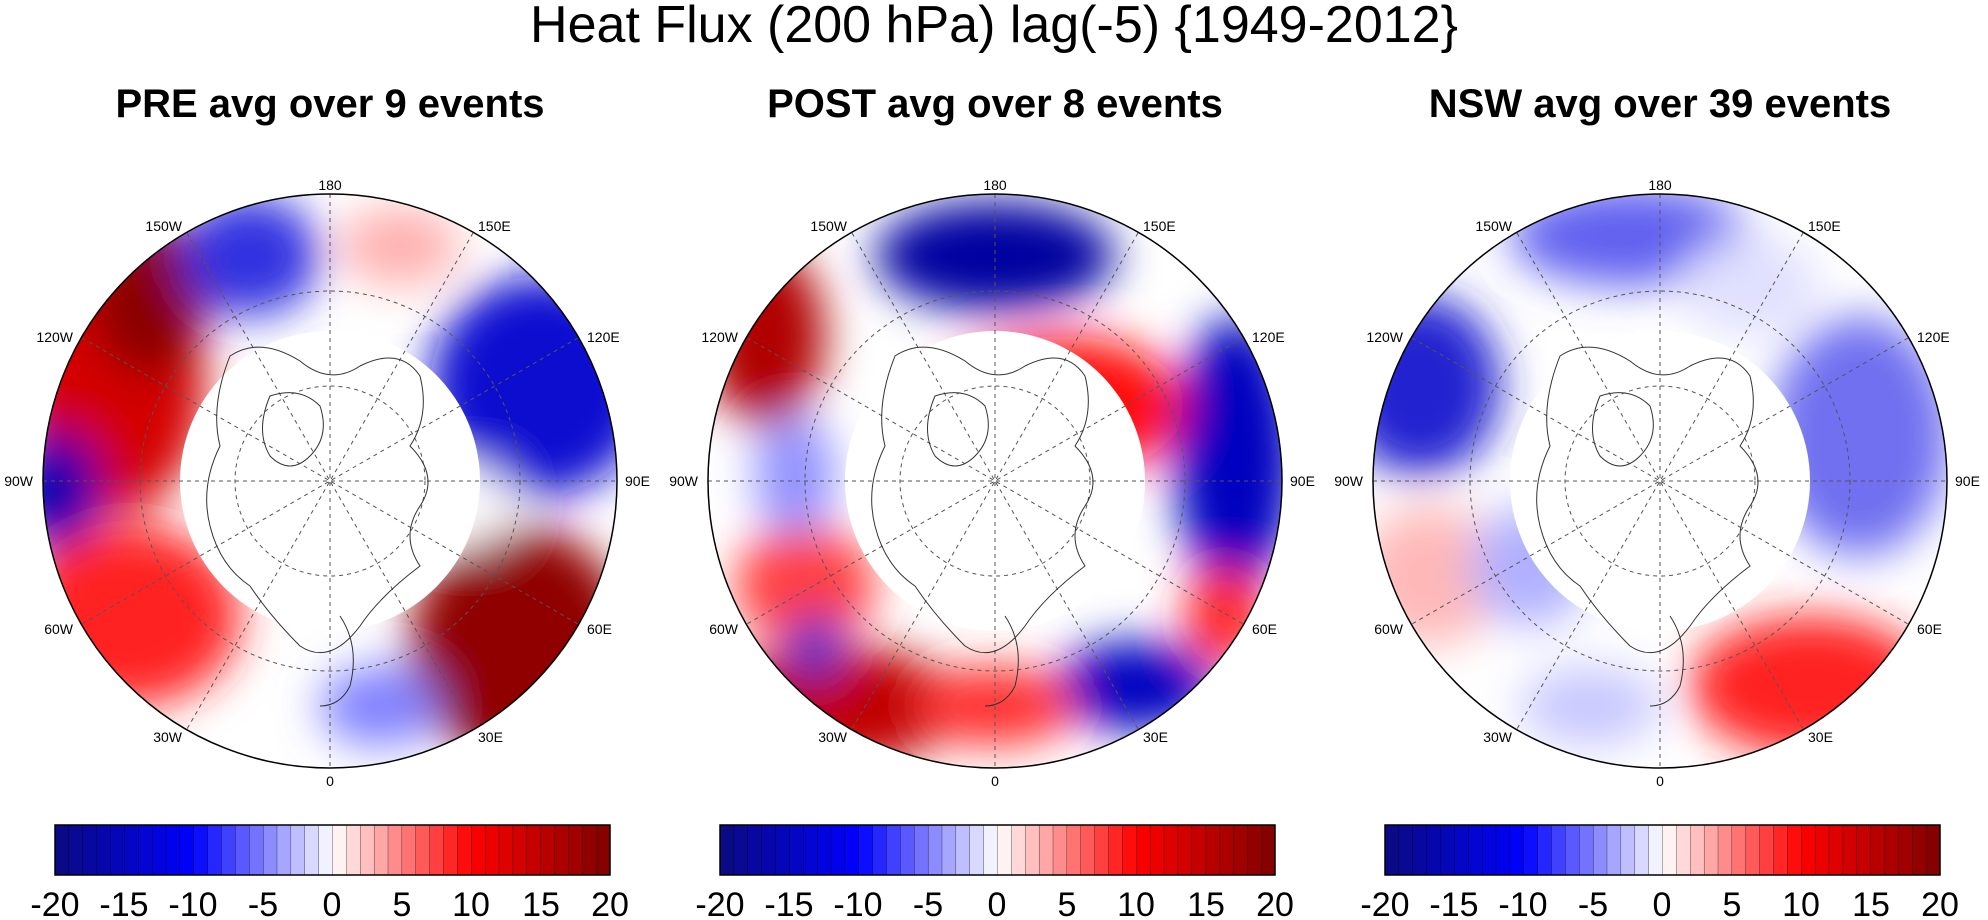  What do you see at coordinates (1275, 903) in the screenshot?
I see `colorbar-tick-label: 20` at bounding box center [1275, 903].